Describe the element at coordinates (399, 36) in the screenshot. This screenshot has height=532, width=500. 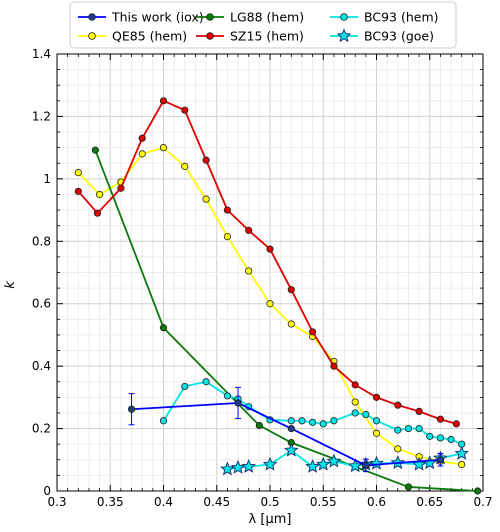
I see `legend-label: BC93 (goe)` at that location.